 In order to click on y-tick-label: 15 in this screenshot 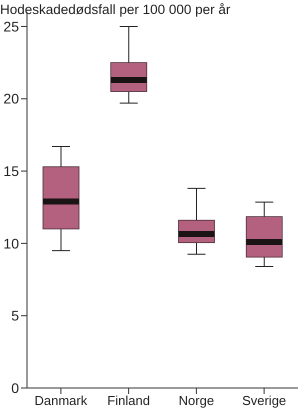, I will do `click(11, 171)`.